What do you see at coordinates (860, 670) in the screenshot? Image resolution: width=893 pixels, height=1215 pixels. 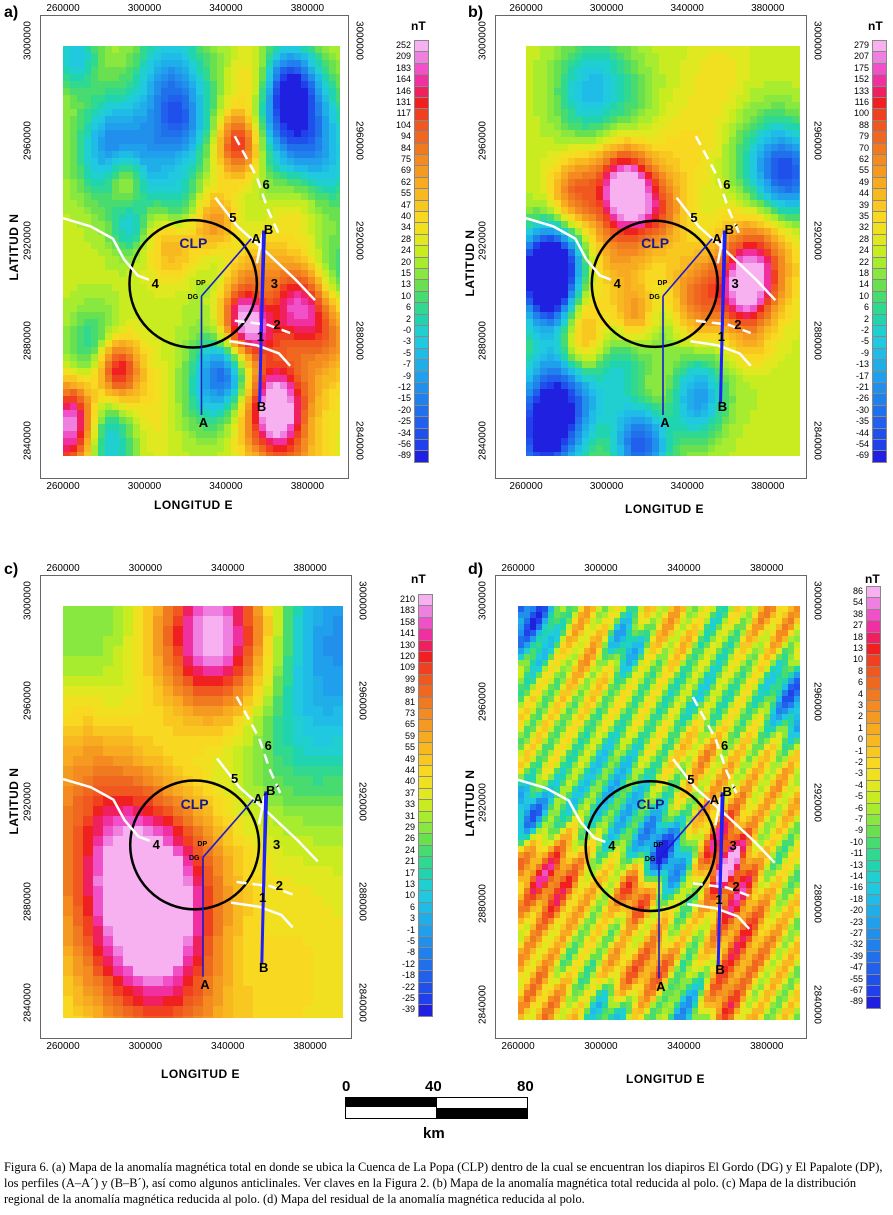 I see `legend-value: 8` at bounding box center [860, 670].